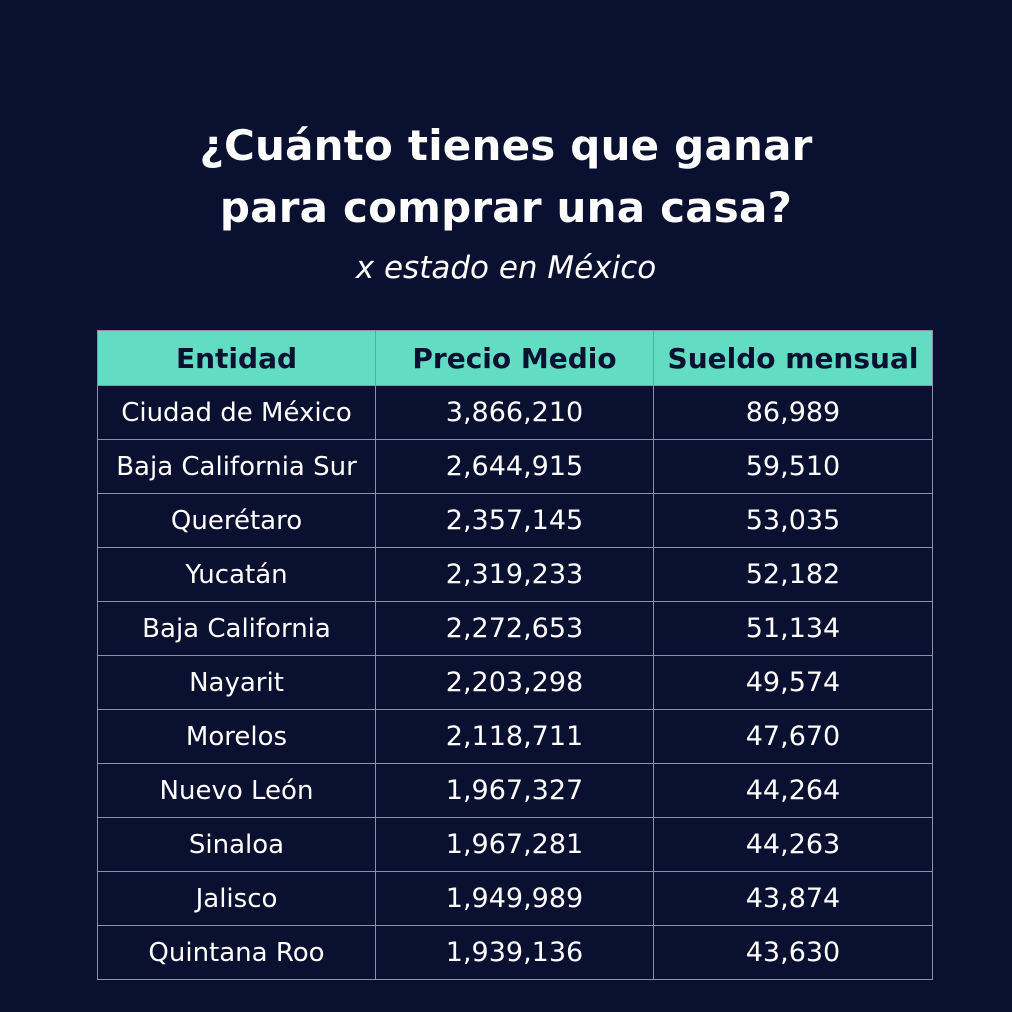 The width and height of the screenshot is (1012, 1012). What do you see at coordinates (236, 574) in the screenshot?
I see `cell-entidad: Yucatán` at bounding box center [236, 574].